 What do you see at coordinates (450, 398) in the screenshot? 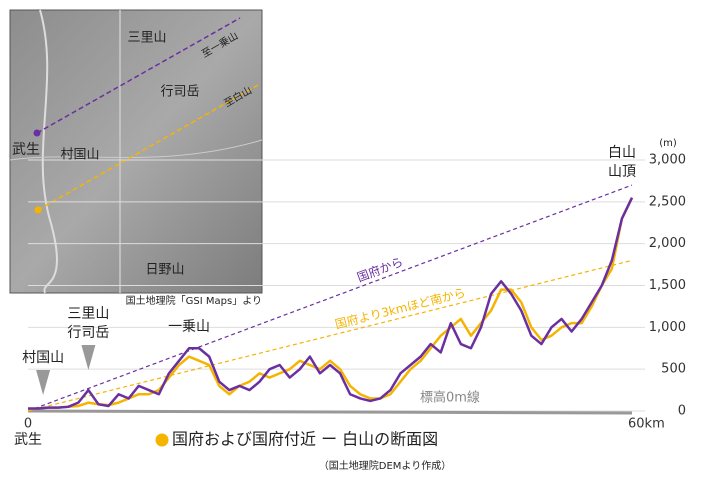
I see `sea-level-label: 標高0m線` at bounding box center [450, 398].